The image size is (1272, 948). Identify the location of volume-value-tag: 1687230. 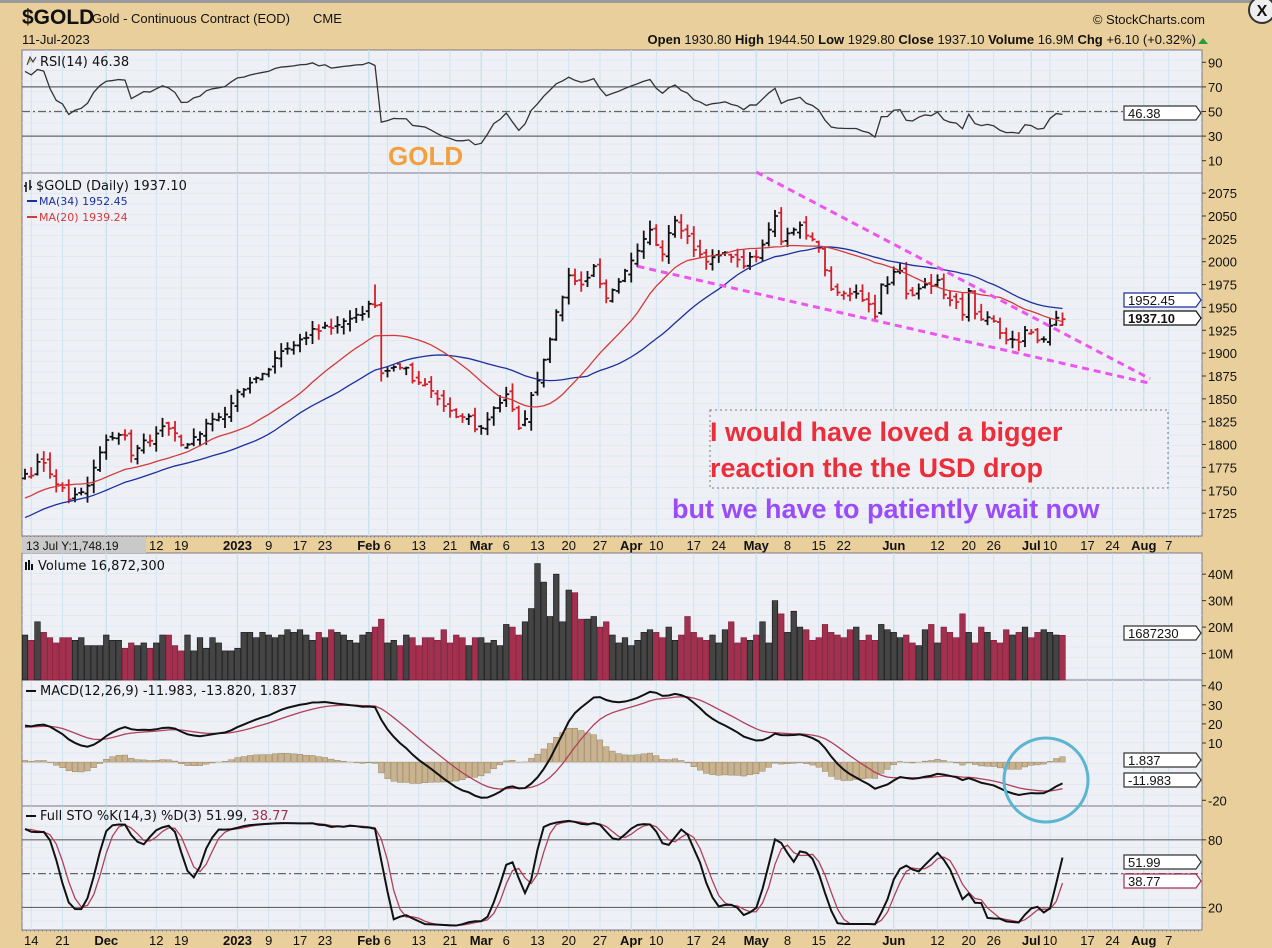
(1162, 633).